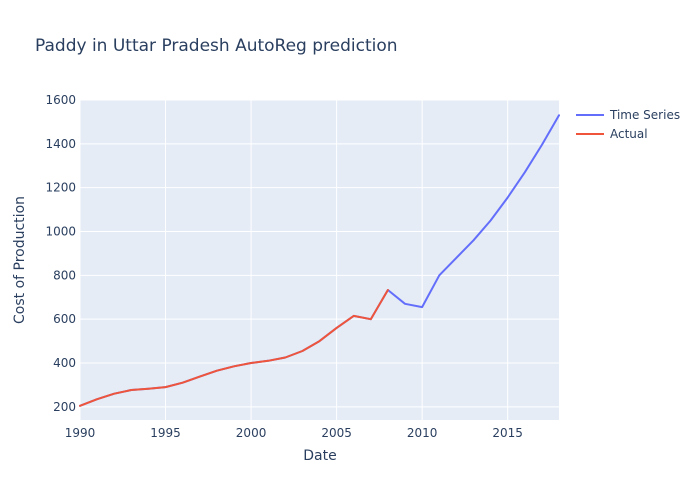 The height and width of the screenshot is (500, 700). Describe the element at coordinates (64, 363) in the screenshot. I see `y-tick-label: 400` at that location.